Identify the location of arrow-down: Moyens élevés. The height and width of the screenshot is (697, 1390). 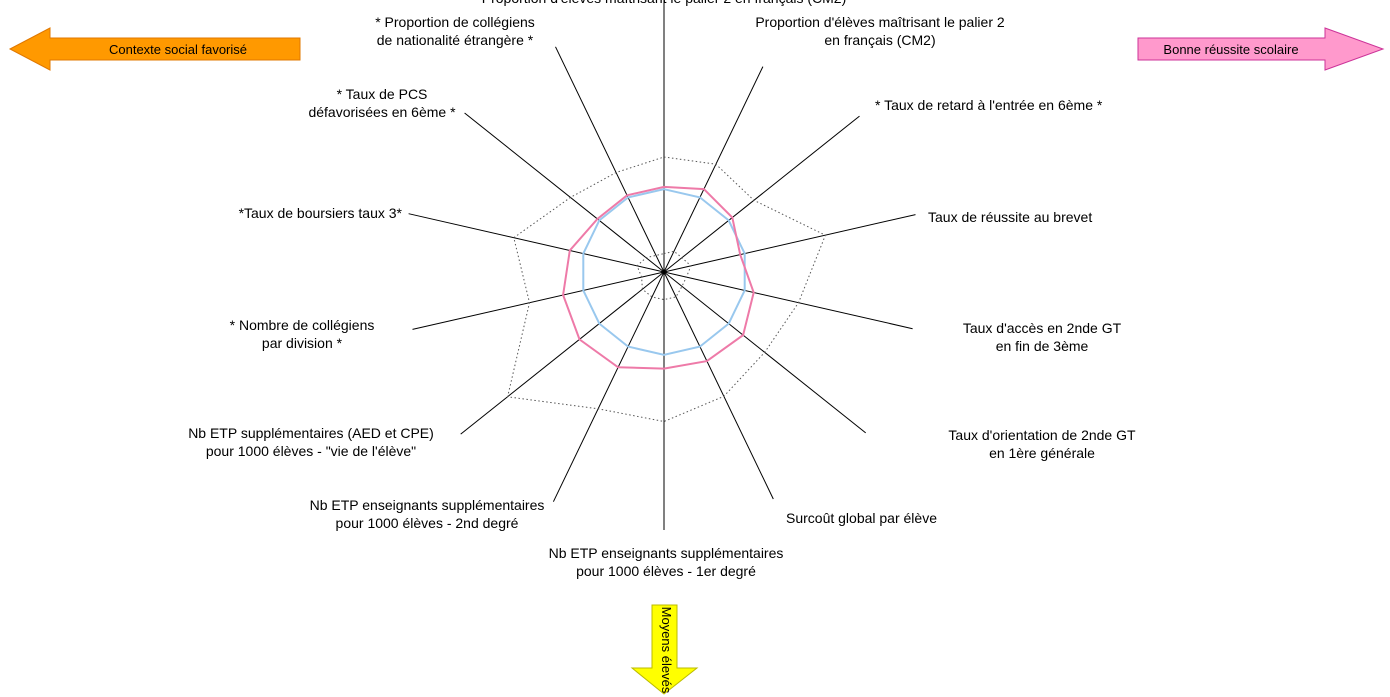
(664, 649).